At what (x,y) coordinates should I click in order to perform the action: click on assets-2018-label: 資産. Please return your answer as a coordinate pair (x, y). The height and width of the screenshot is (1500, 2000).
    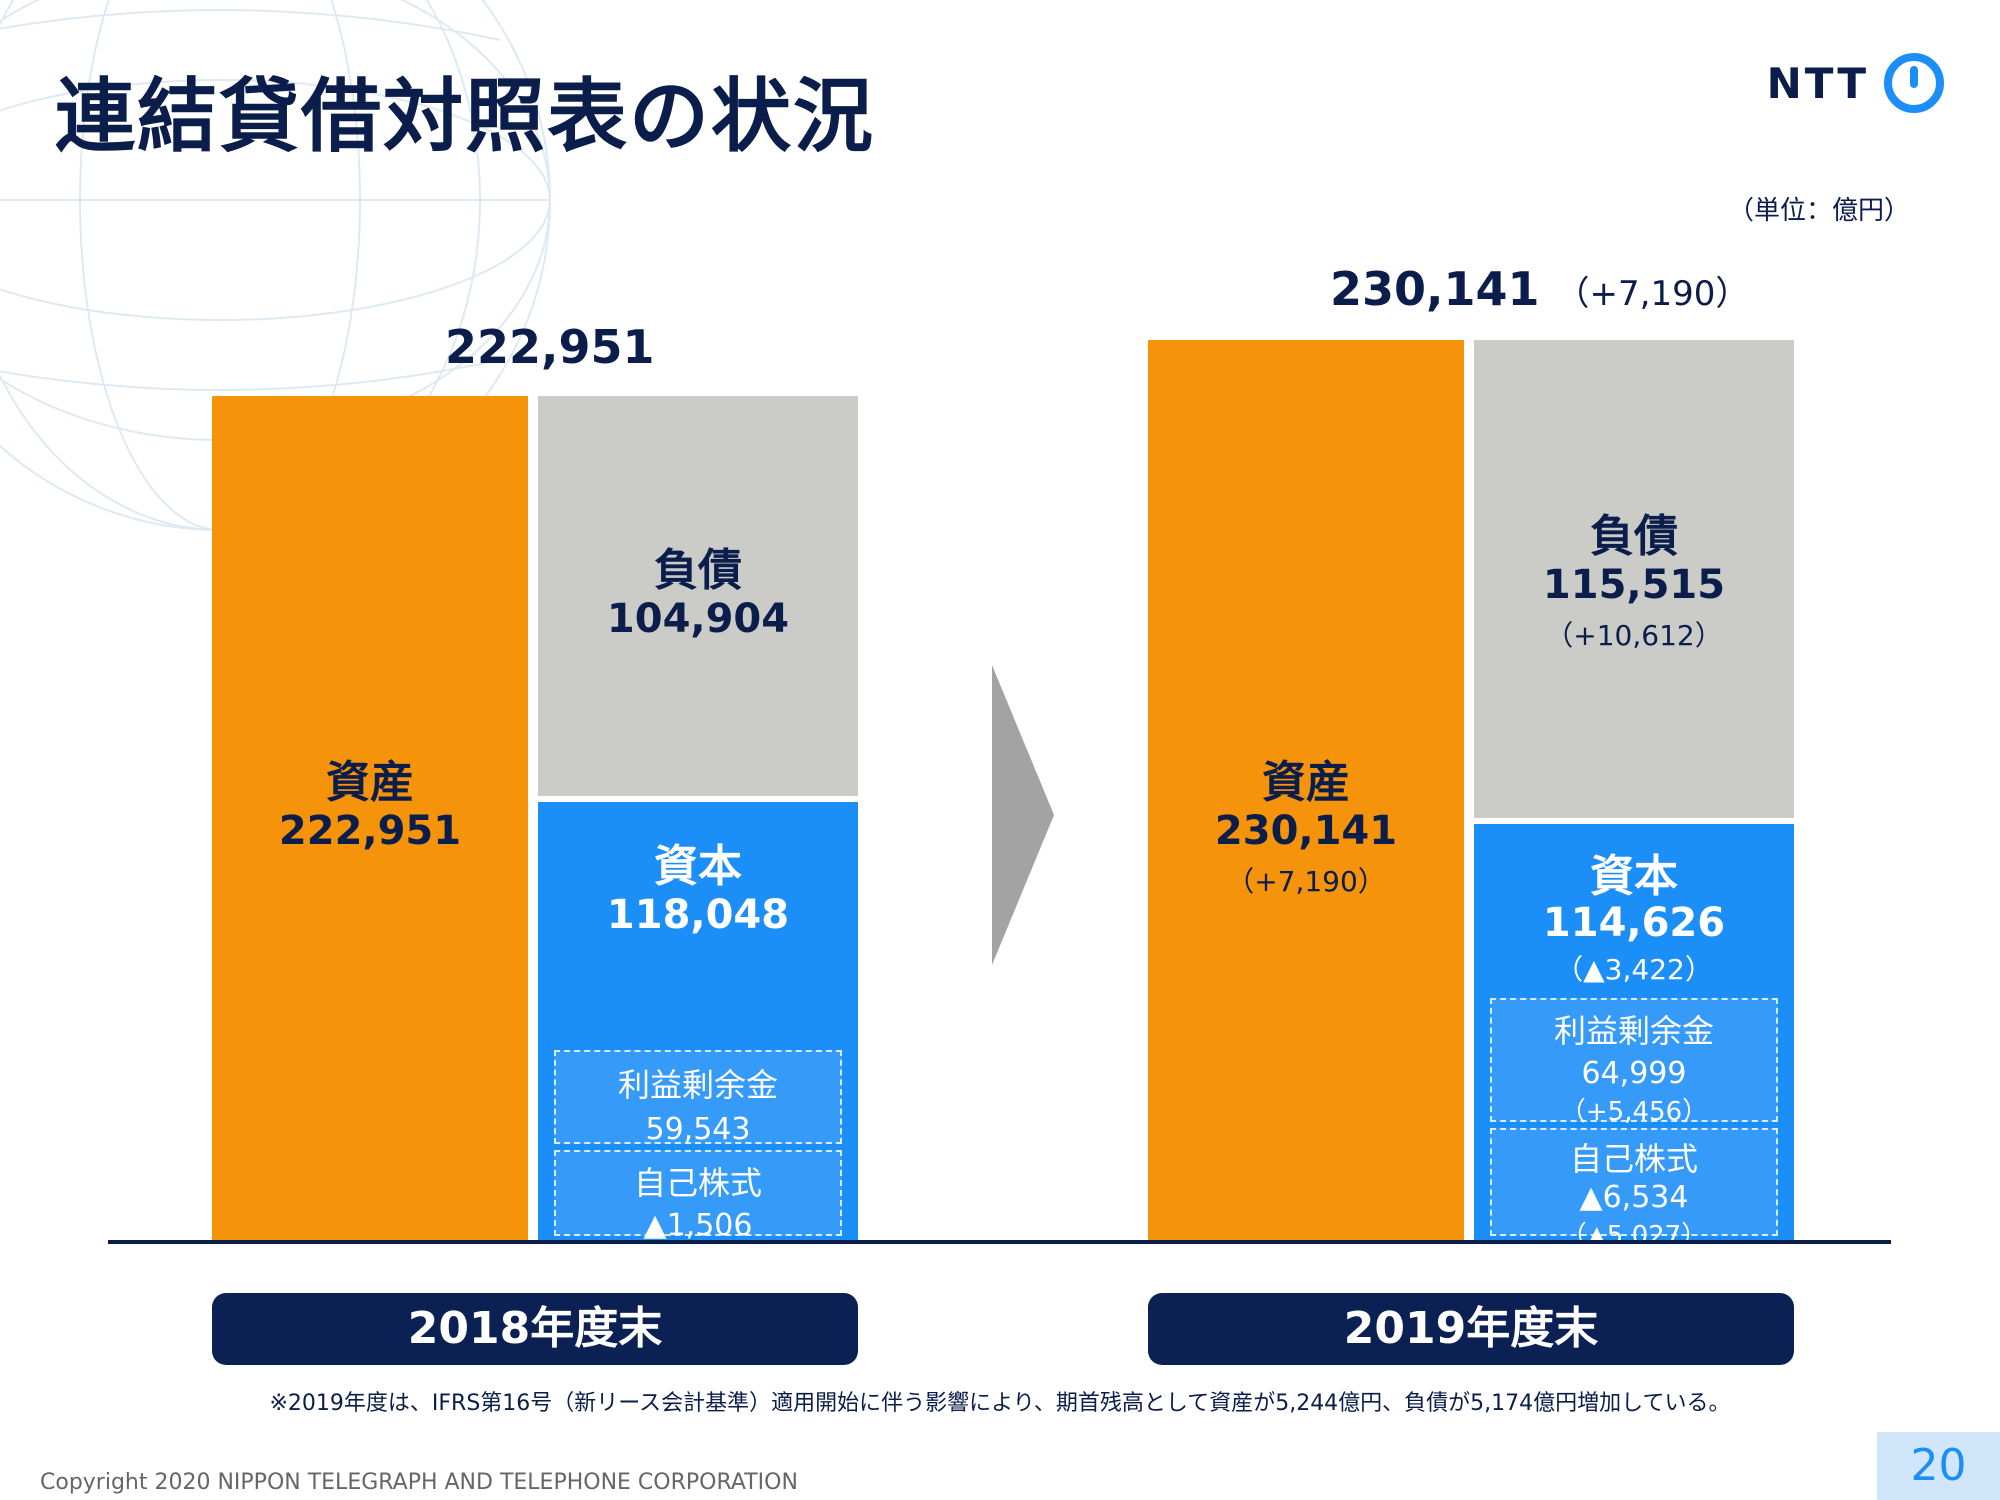
    Looking at the image, I should click on (370, 782).